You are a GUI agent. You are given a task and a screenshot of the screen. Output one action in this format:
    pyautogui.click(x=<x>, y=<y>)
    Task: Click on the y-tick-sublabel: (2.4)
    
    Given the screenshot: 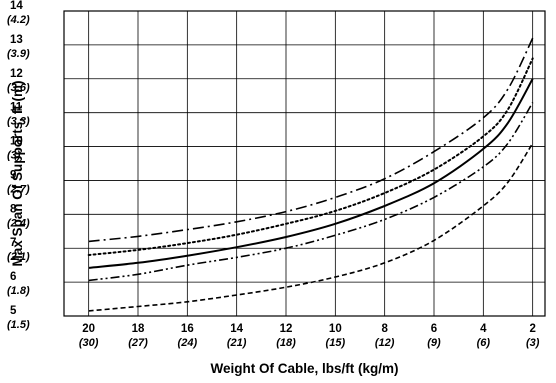 What is the action you would take?
    pyautogui.click(x=18, y=223)
    